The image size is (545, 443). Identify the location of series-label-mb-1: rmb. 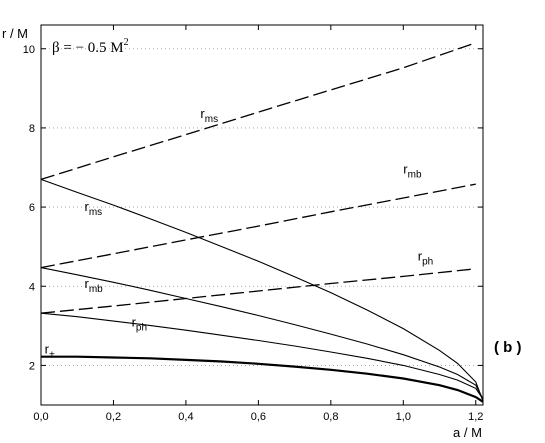
(412, 170).